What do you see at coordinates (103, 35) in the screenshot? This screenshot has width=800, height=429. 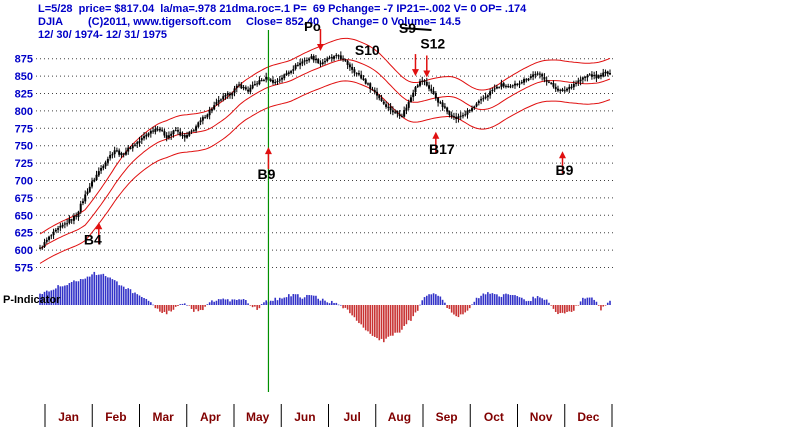 I see `date-range-label: 12/ 30/ 1974- 12/ 31/ 1975` at bounding box center [103, 35].